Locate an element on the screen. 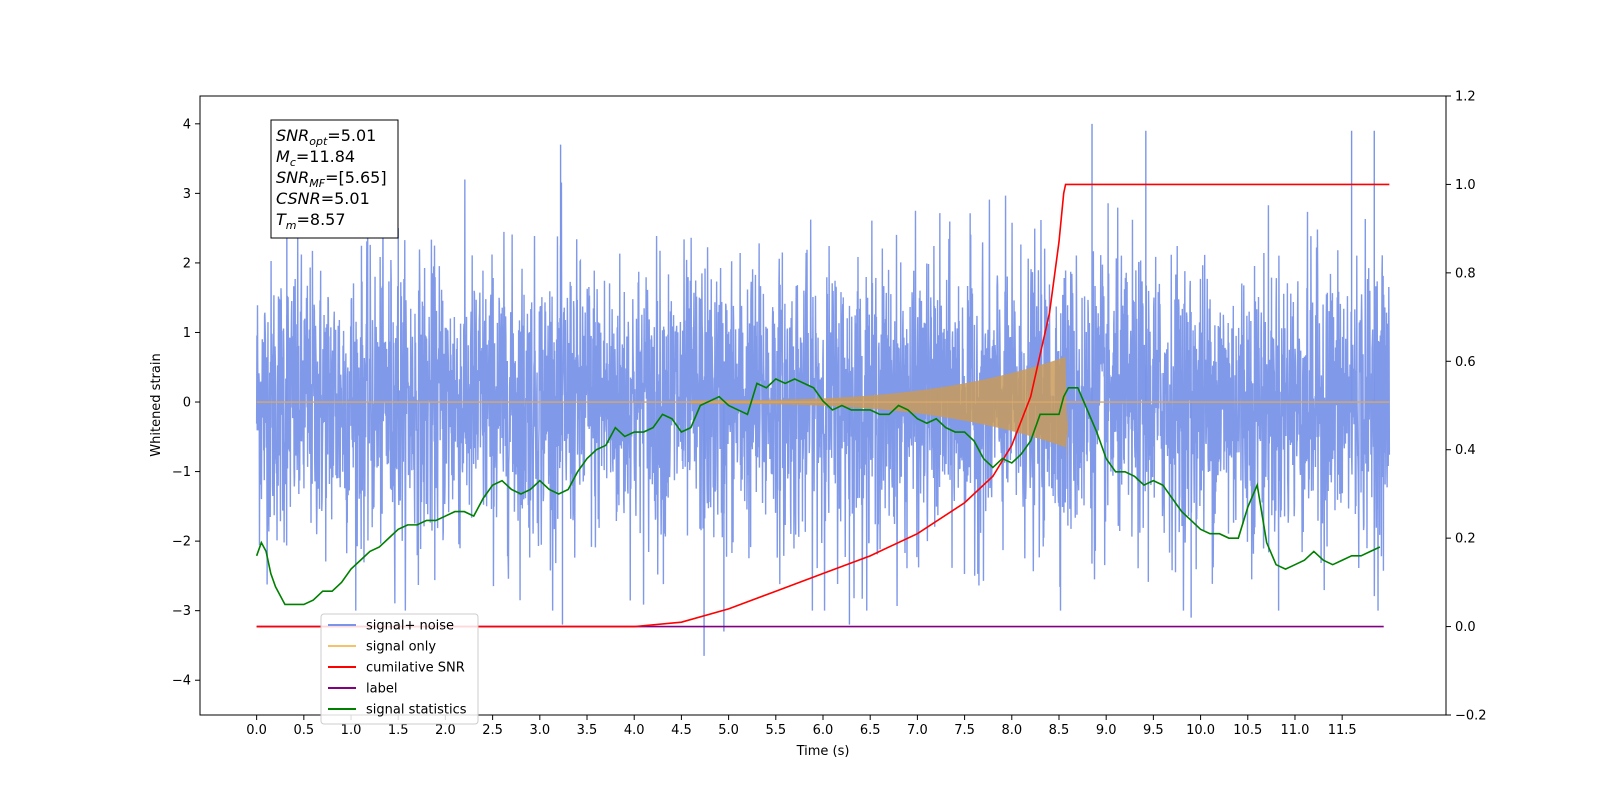 The image size is (1600, 800). x-tick-label: 1.5 is located at coordinates (398, 730).